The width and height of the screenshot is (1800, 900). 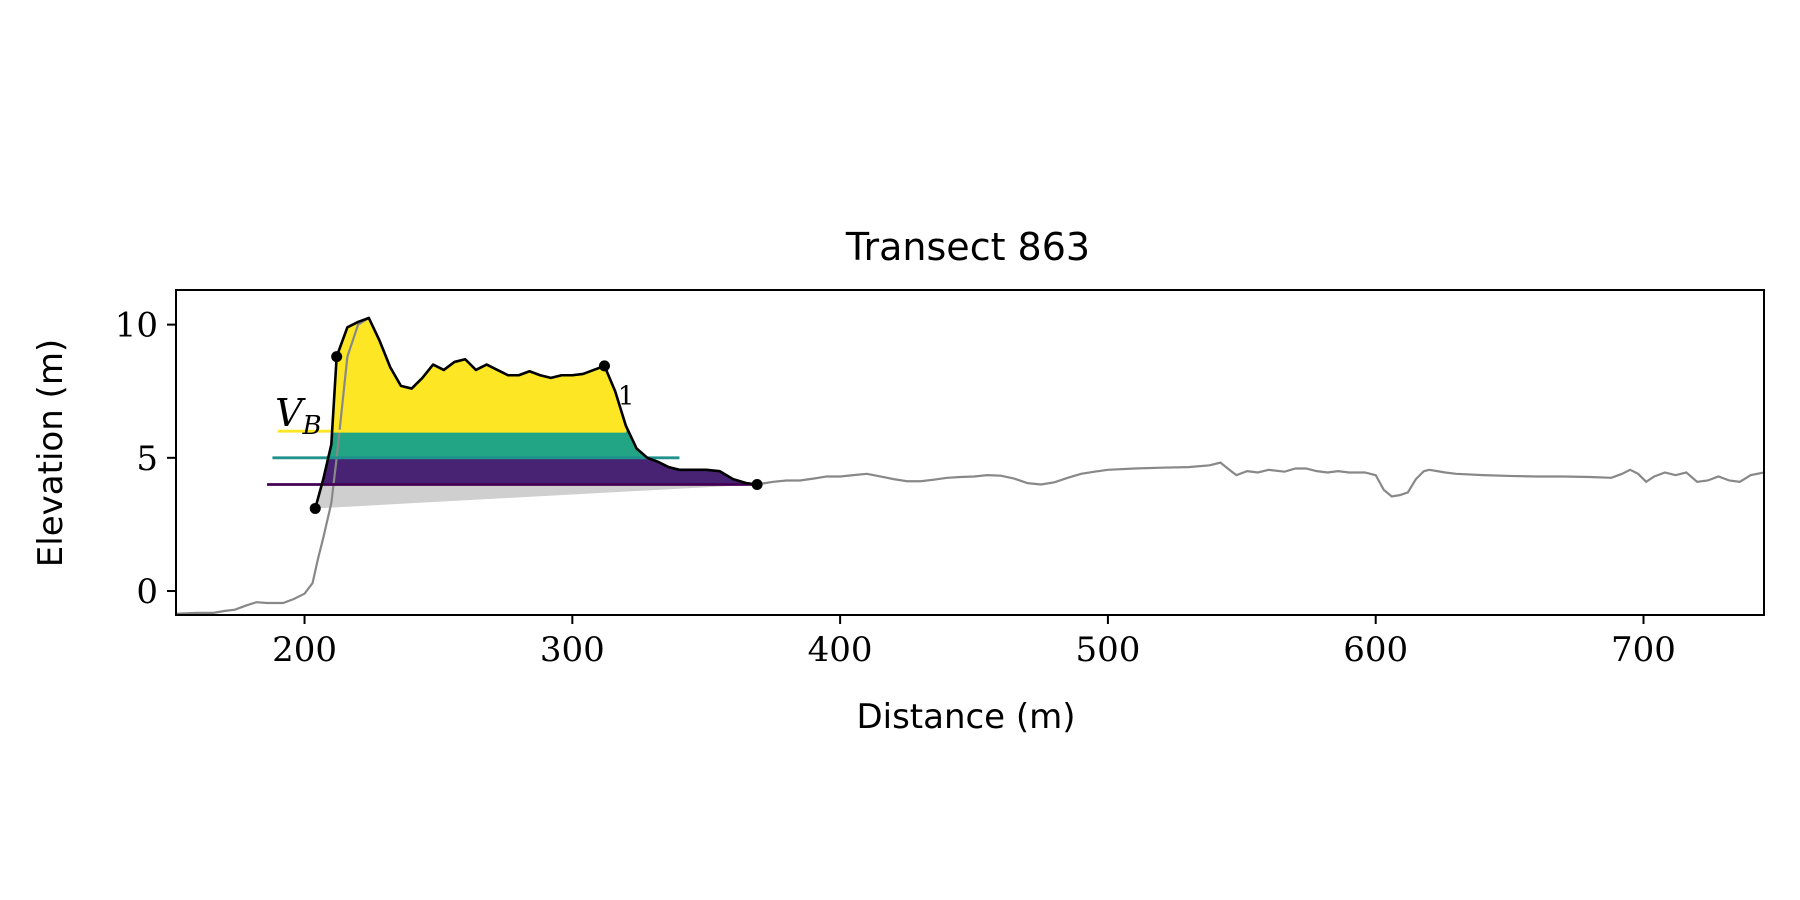 What do you see at coordinates (1643, 650) in the screenshot?
I see `x-tick-label: 700` at bounding box center [1643, 650].